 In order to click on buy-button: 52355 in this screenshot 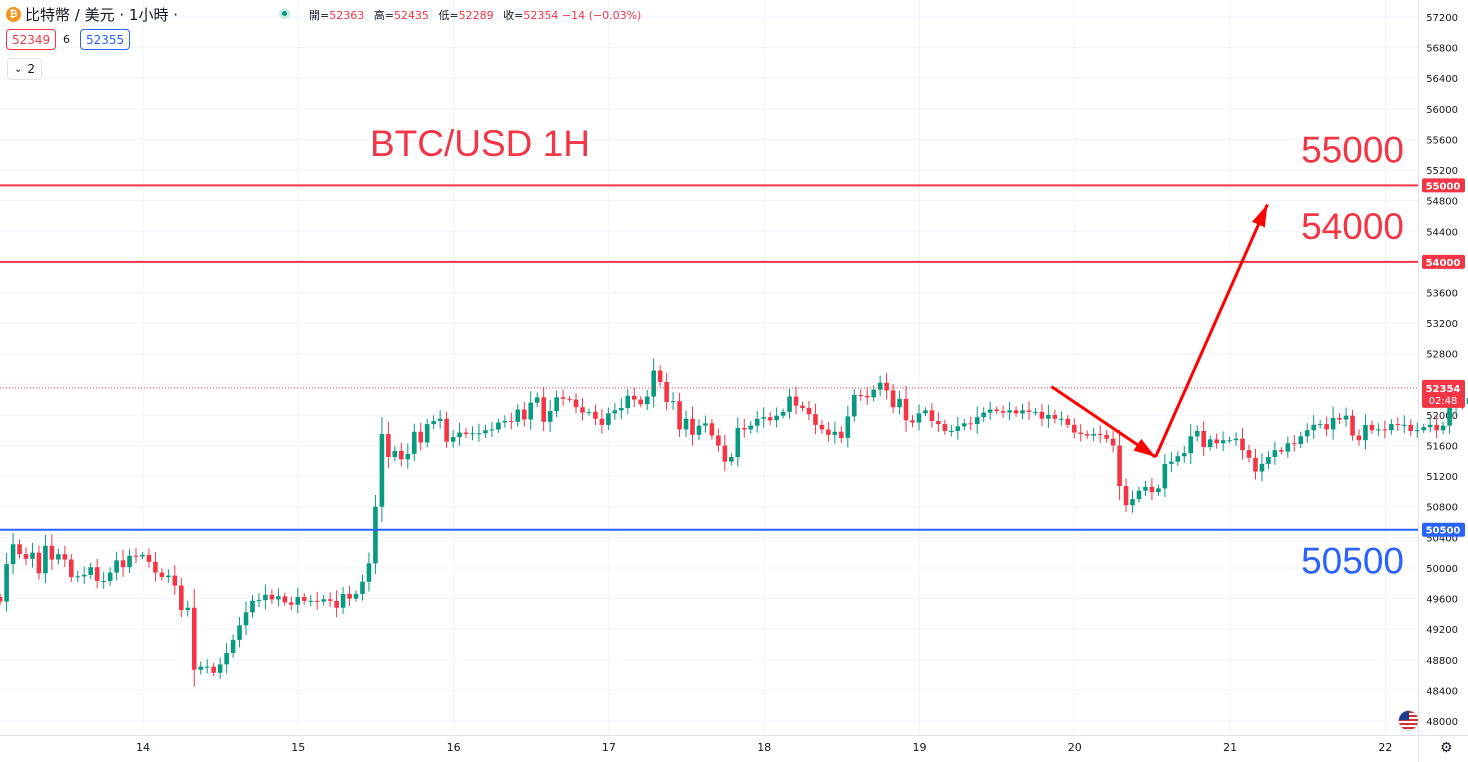, I will do `click(105, 39)`.